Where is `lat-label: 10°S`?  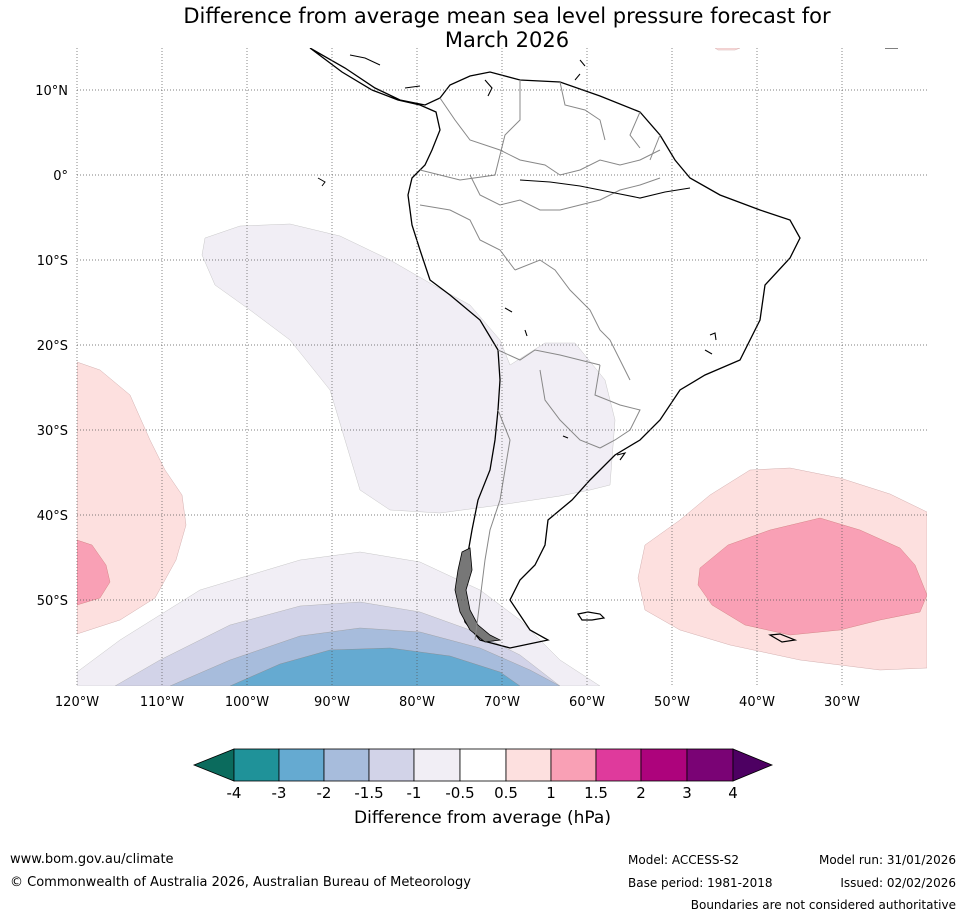 lat-label: 10°S is located at coordinates (52, 261).